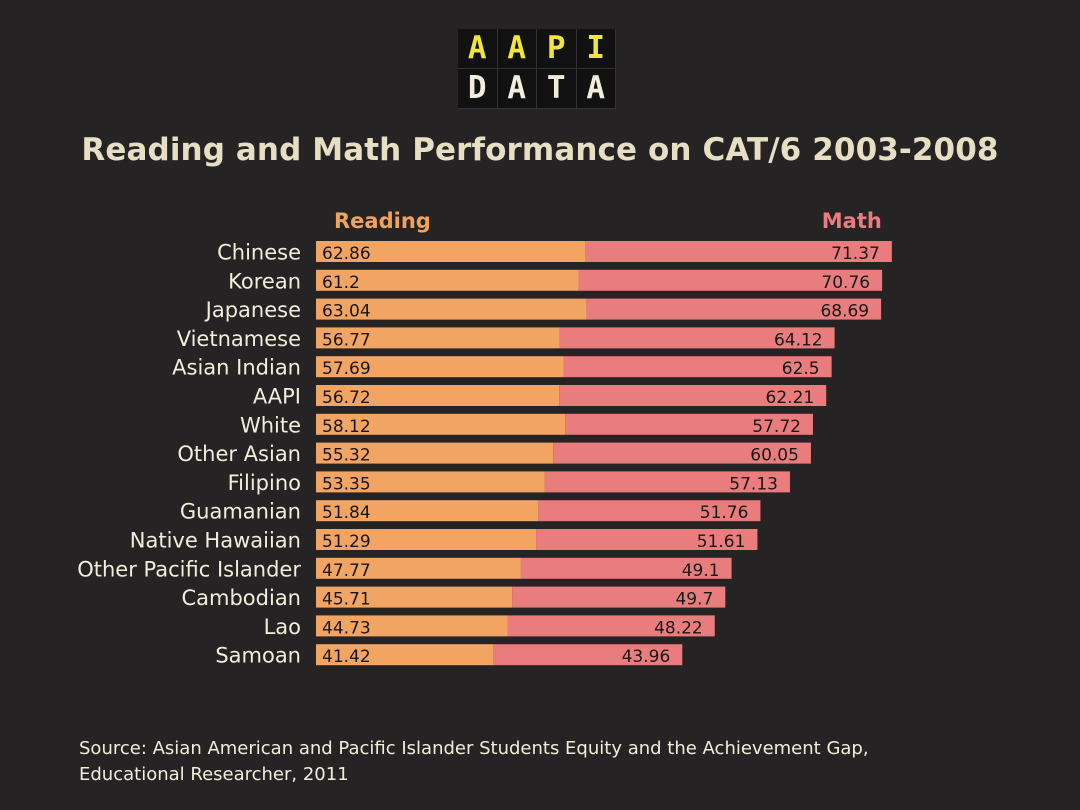 Image resolution: width=1080 pixels, height=810 pixels. I want to click on category-label: Guamanian, so click(240, 512).